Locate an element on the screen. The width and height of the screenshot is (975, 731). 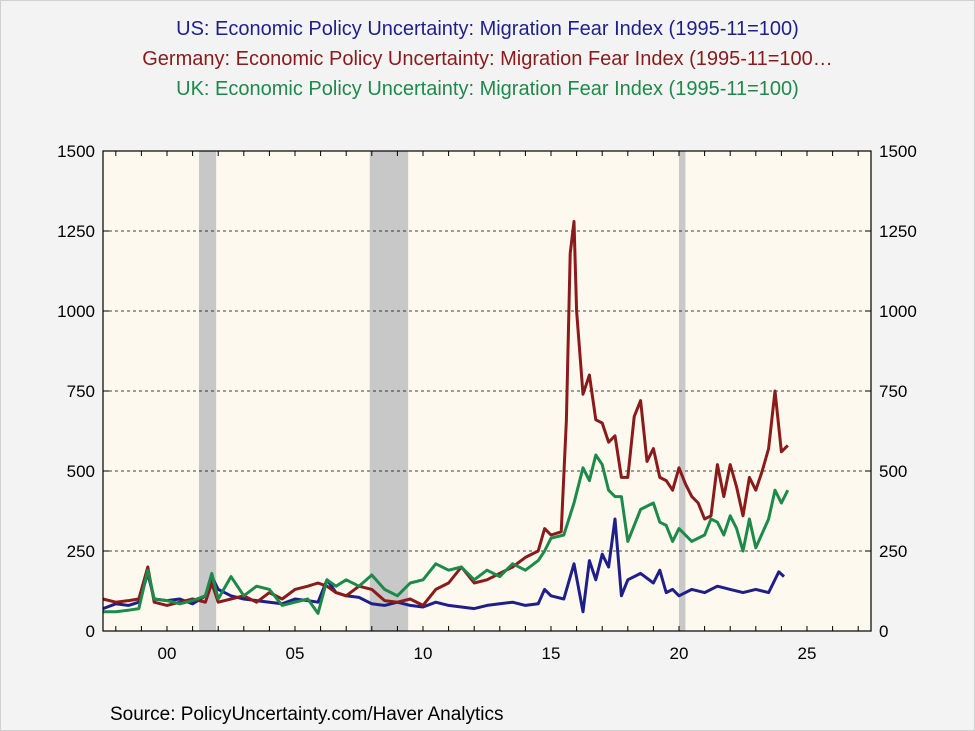
y-tick-label-right: 1000 is located at coordinates (898, 311).